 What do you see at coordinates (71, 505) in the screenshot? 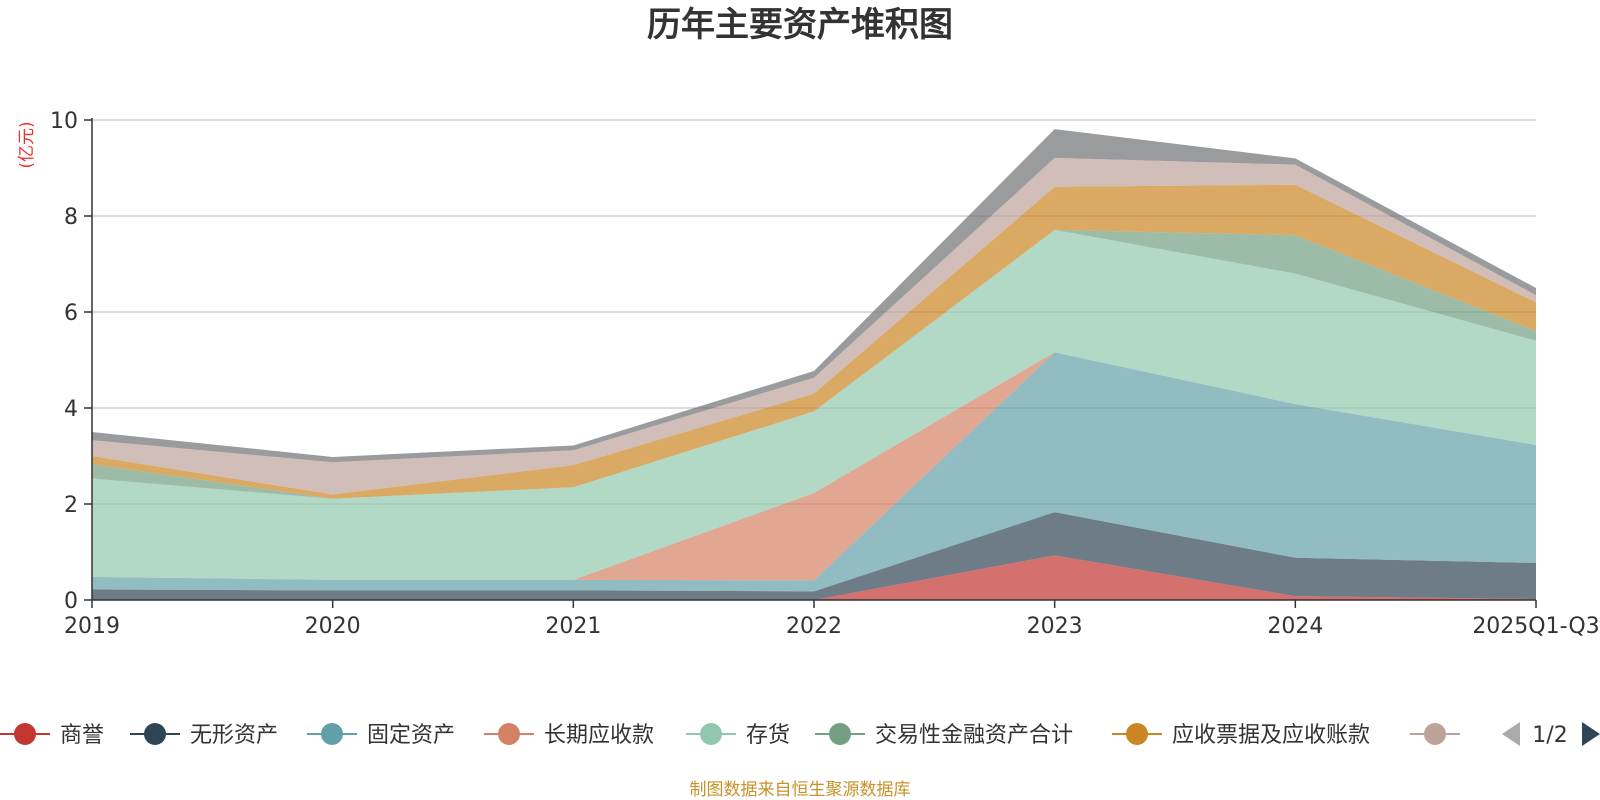
I see `y-tick-label-2: 2` at bounding box center [71, 505].